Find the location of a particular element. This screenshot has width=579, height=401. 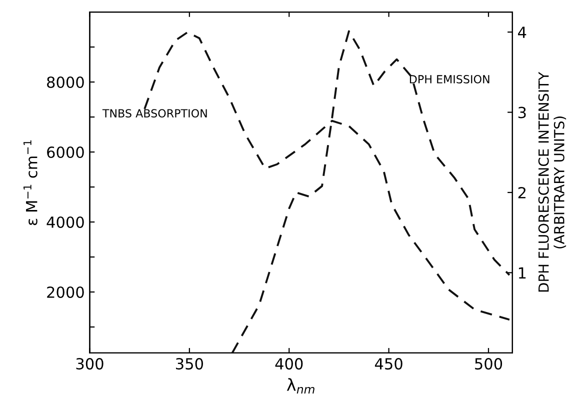

x-tick-label: 400 is located at coordinates (289, 364).